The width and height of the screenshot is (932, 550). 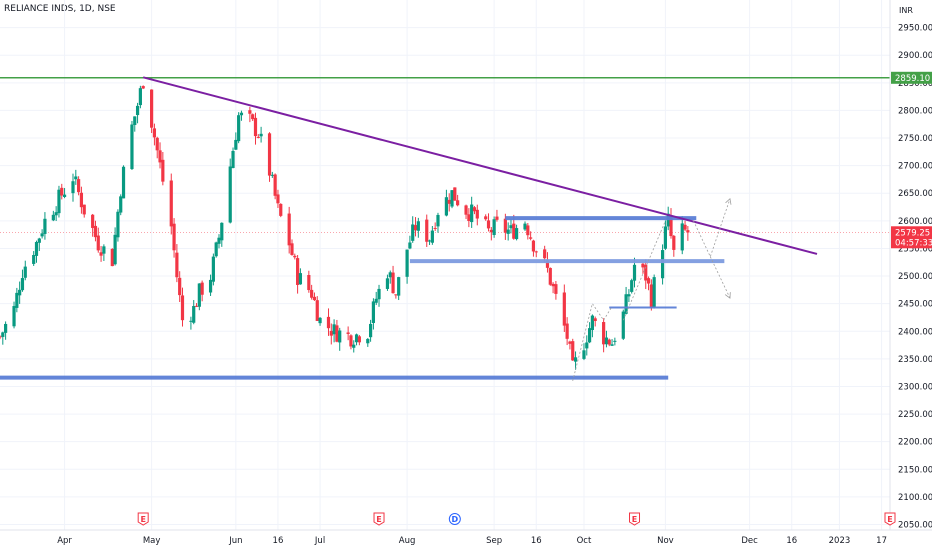 I want to click on price-tick-label: 2500.00, so click(x=915, y=277).